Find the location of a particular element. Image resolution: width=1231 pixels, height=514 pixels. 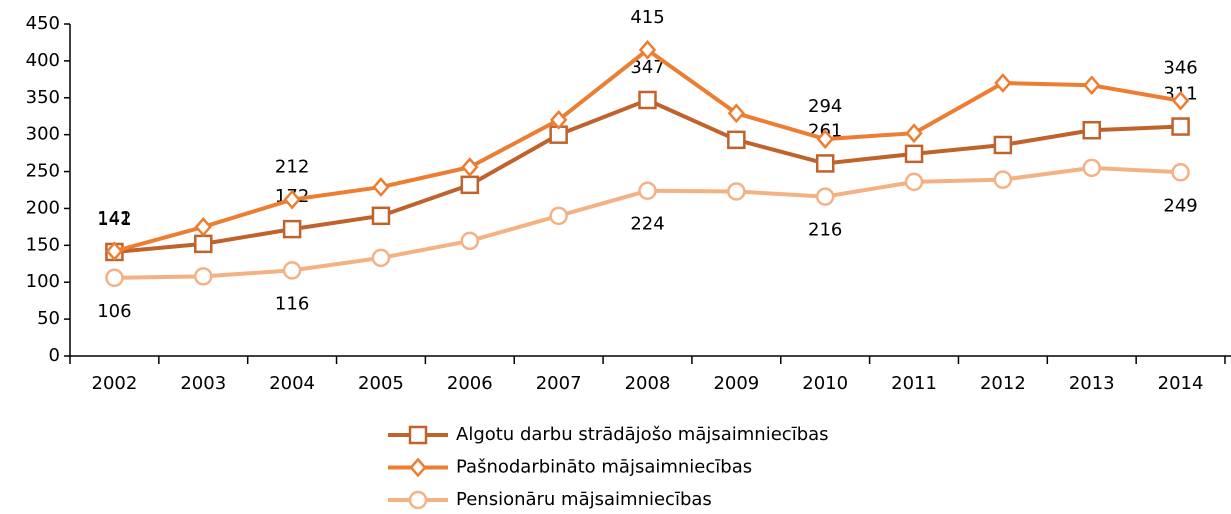

data-label: 224 is located at coordinates (647, 224).